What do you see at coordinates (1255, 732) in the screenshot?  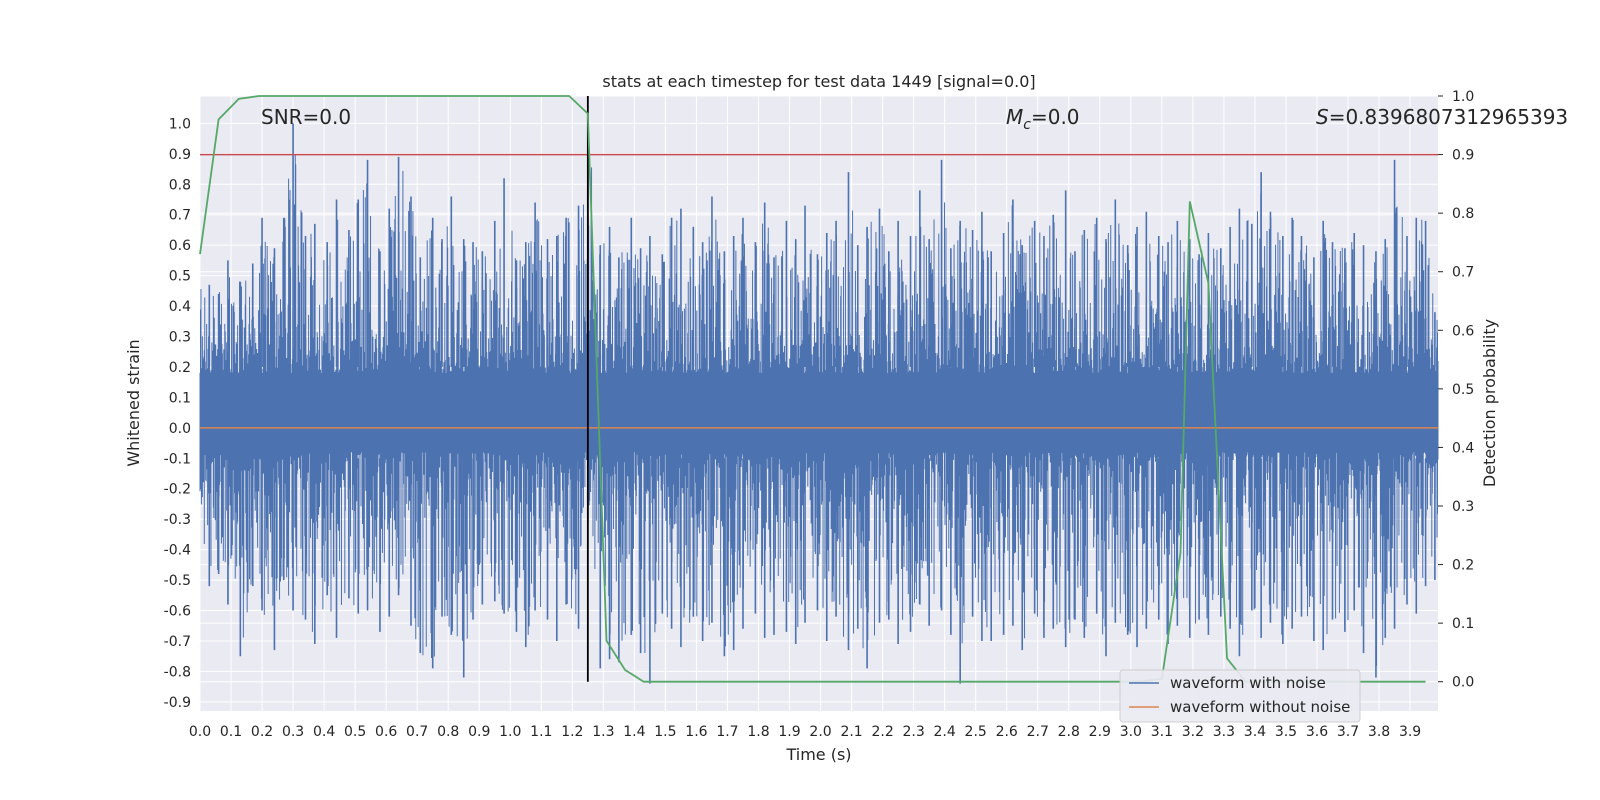 I see `x-tick-label: 3.4` at bounding box center [1255, 732].